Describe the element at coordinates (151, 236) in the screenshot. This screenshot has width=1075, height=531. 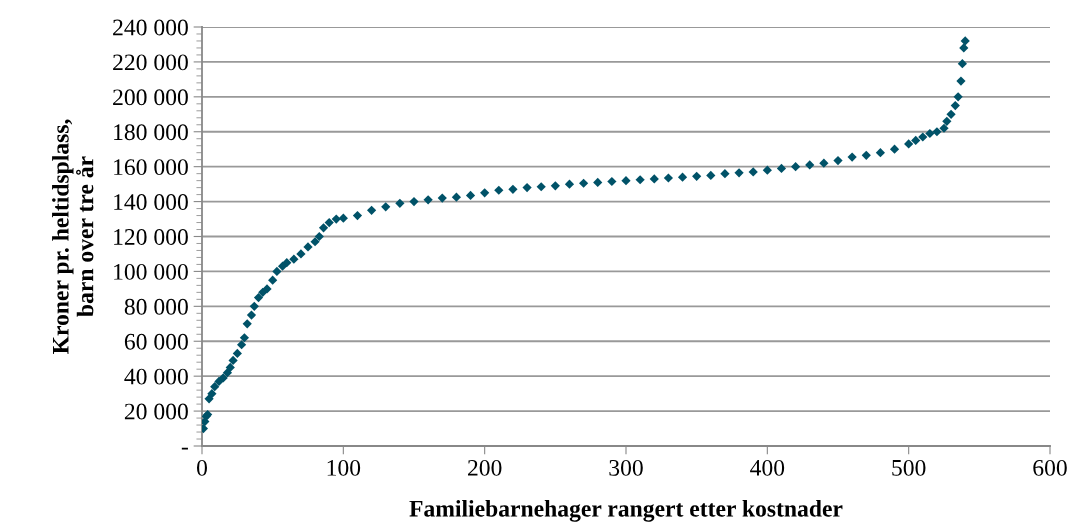
I see `y-tick-label: 120 000` at that location.